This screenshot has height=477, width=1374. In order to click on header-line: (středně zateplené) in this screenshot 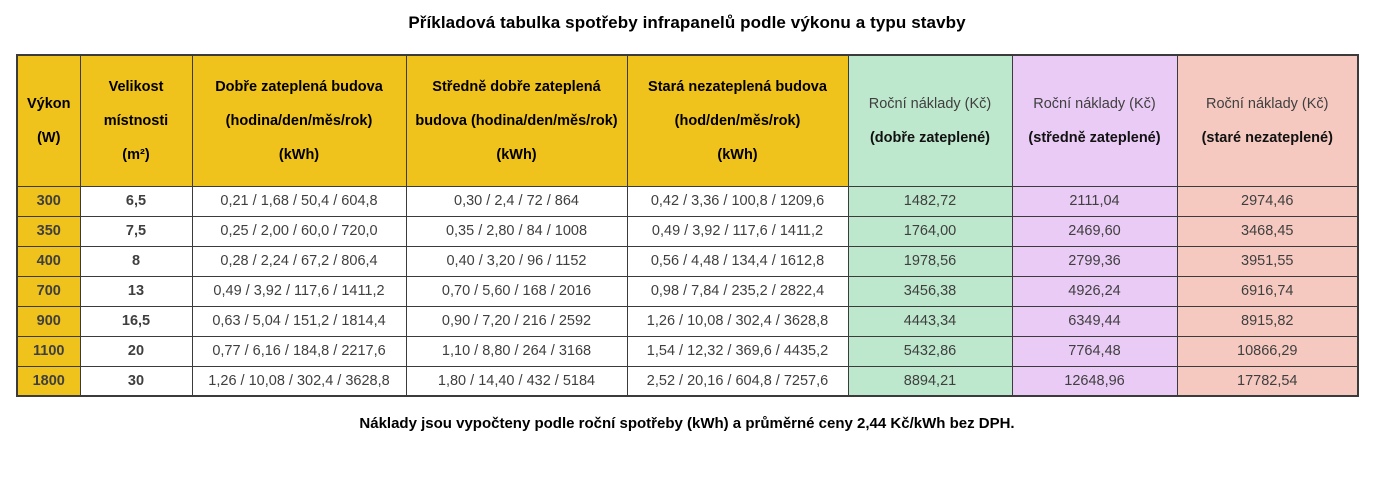, I will do `click(1094, 137)`.